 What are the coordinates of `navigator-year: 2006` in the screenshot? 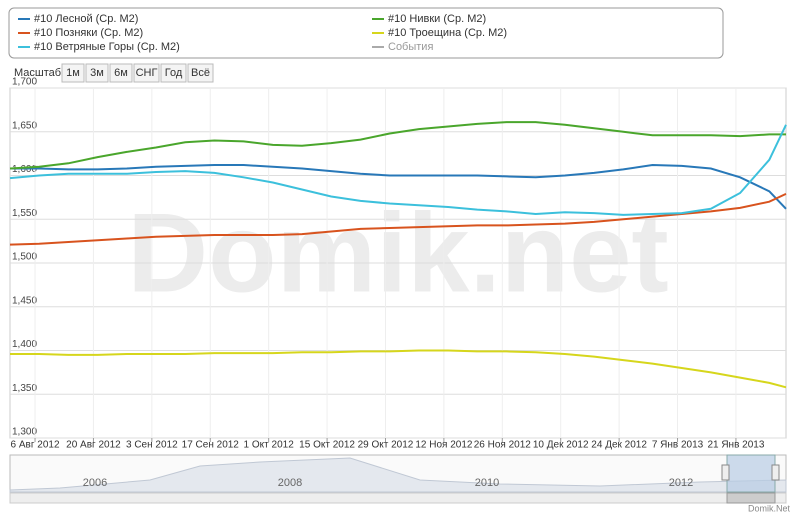 It's located at (95, 483).